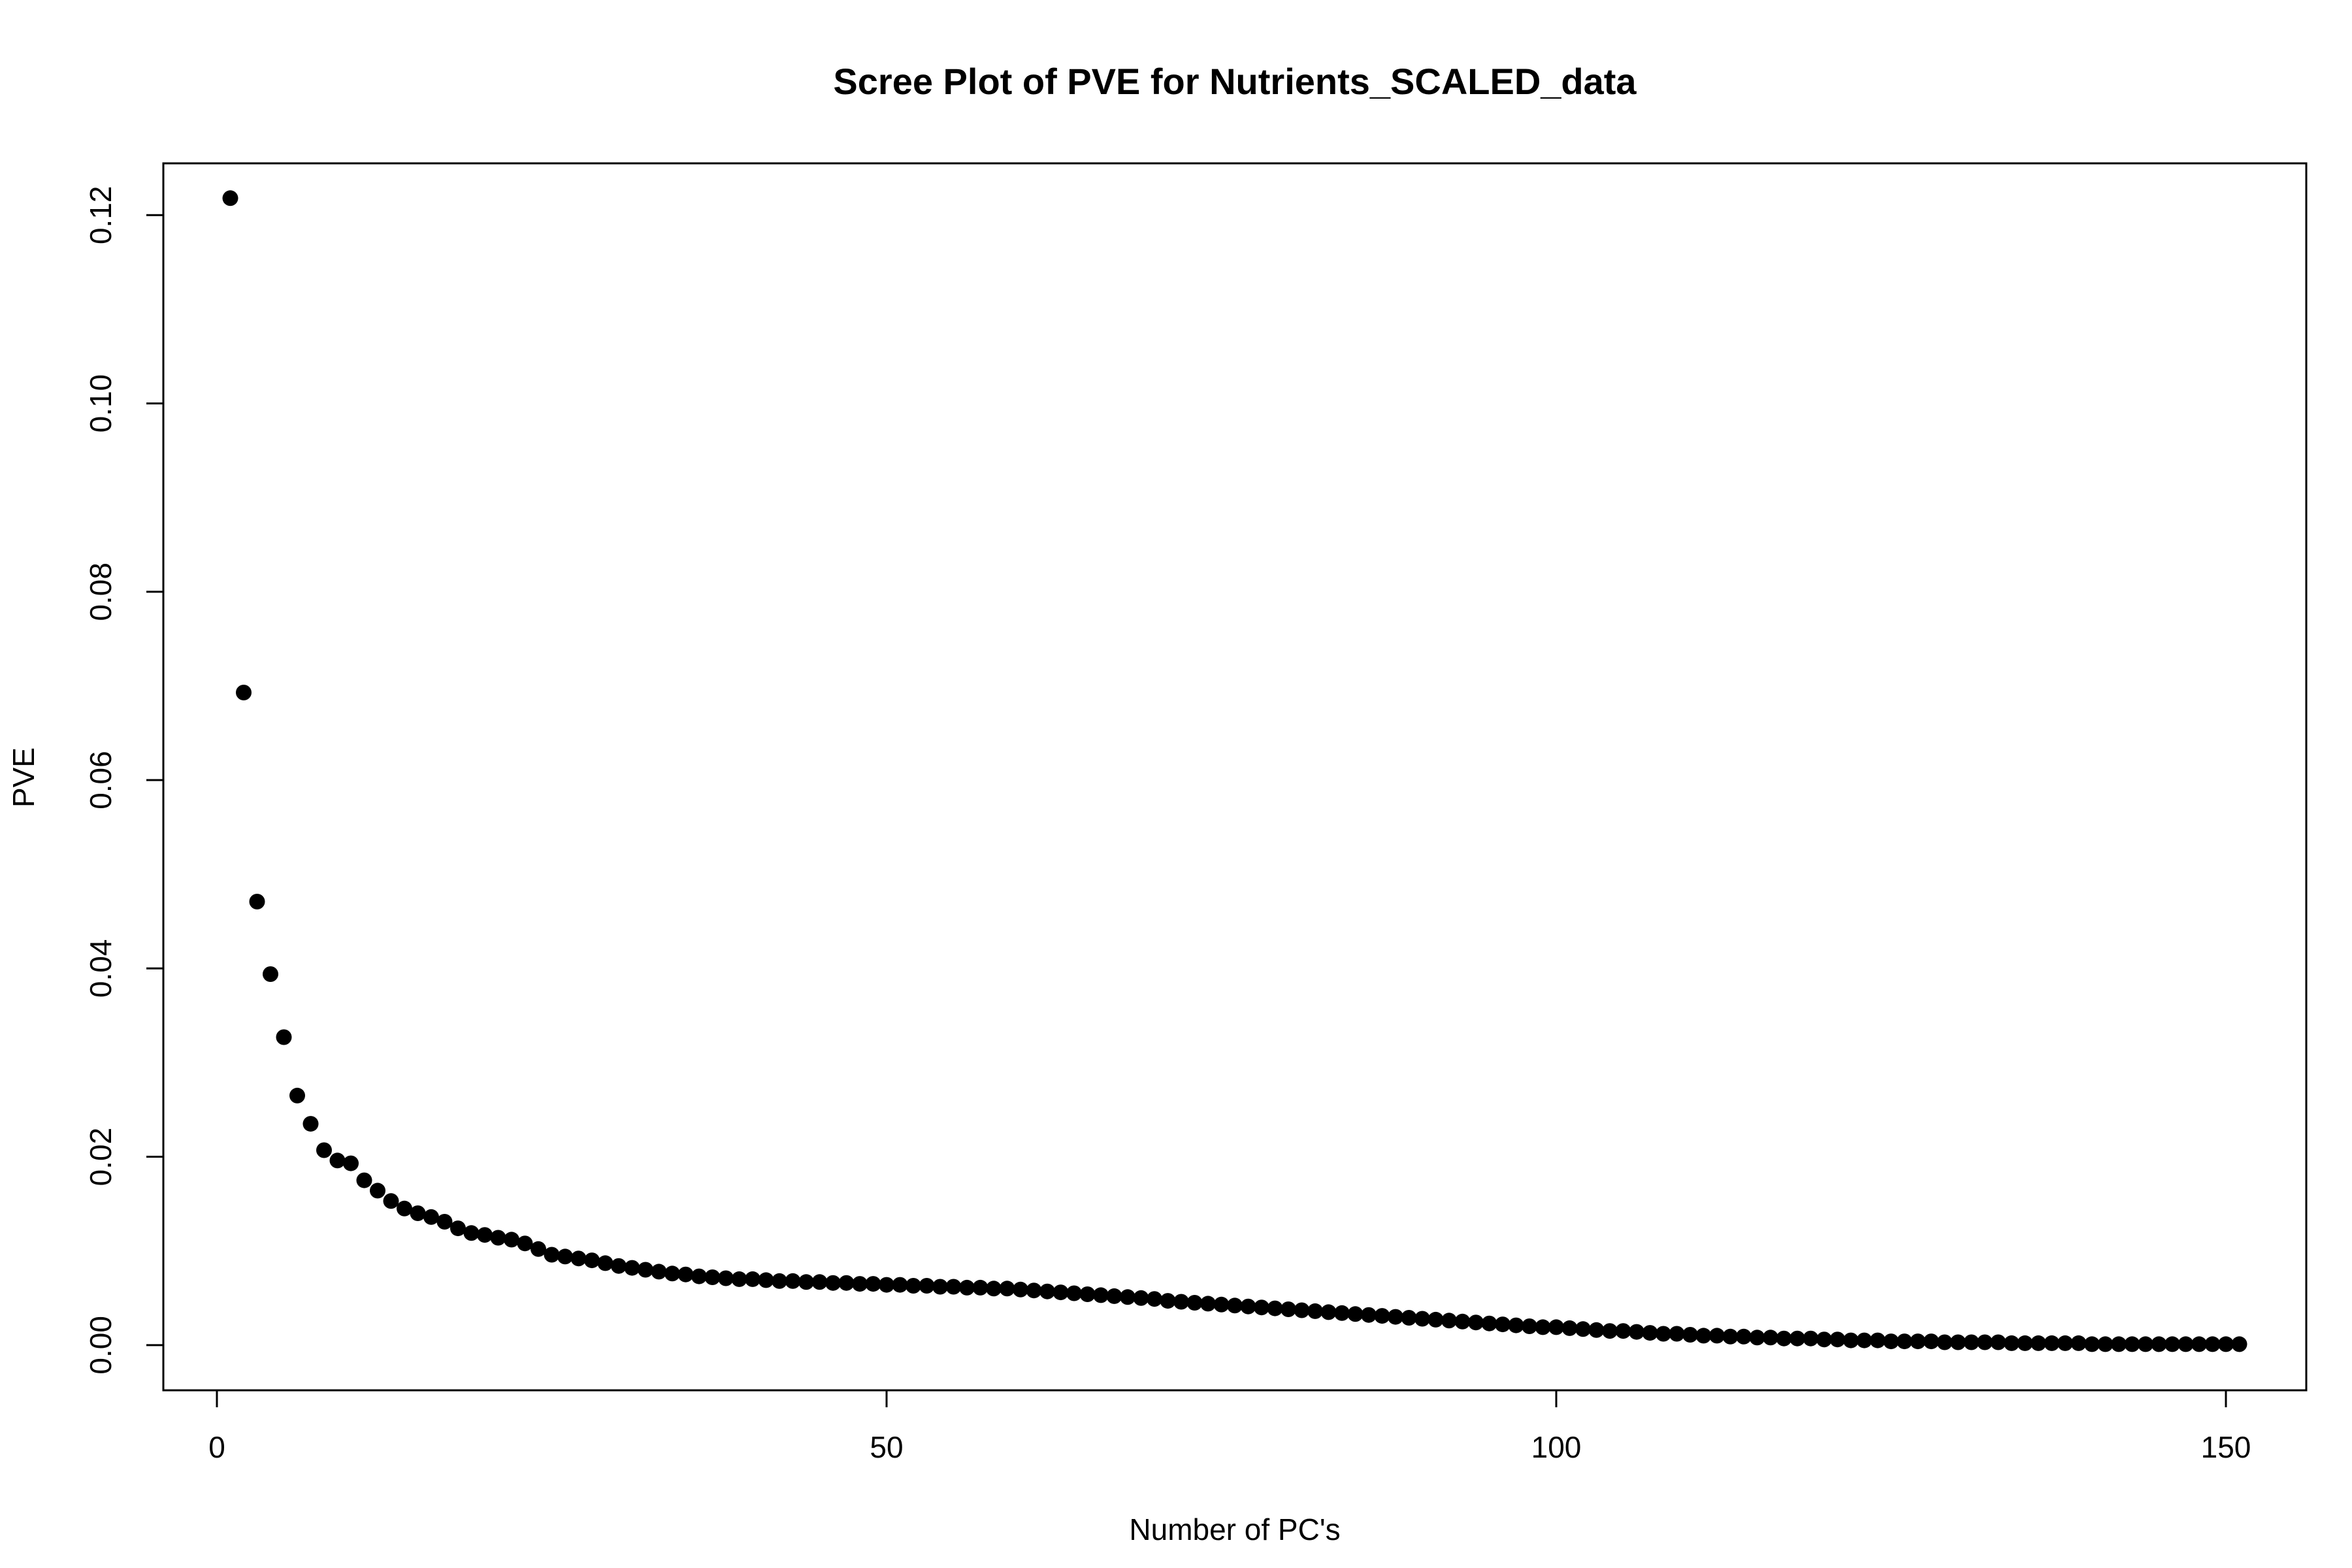  Describe the element at coordinates (24, 777) in the screenshot. I see `y-axis-label: PVE` at that location.